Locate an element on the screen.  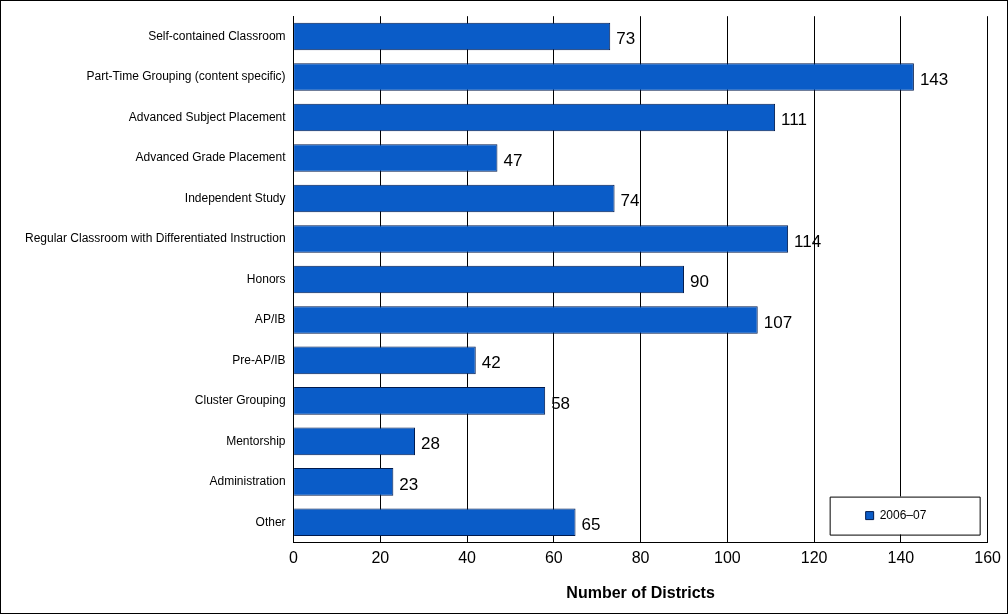
x-tick-label: 120 is located at coordinates (814, 557).